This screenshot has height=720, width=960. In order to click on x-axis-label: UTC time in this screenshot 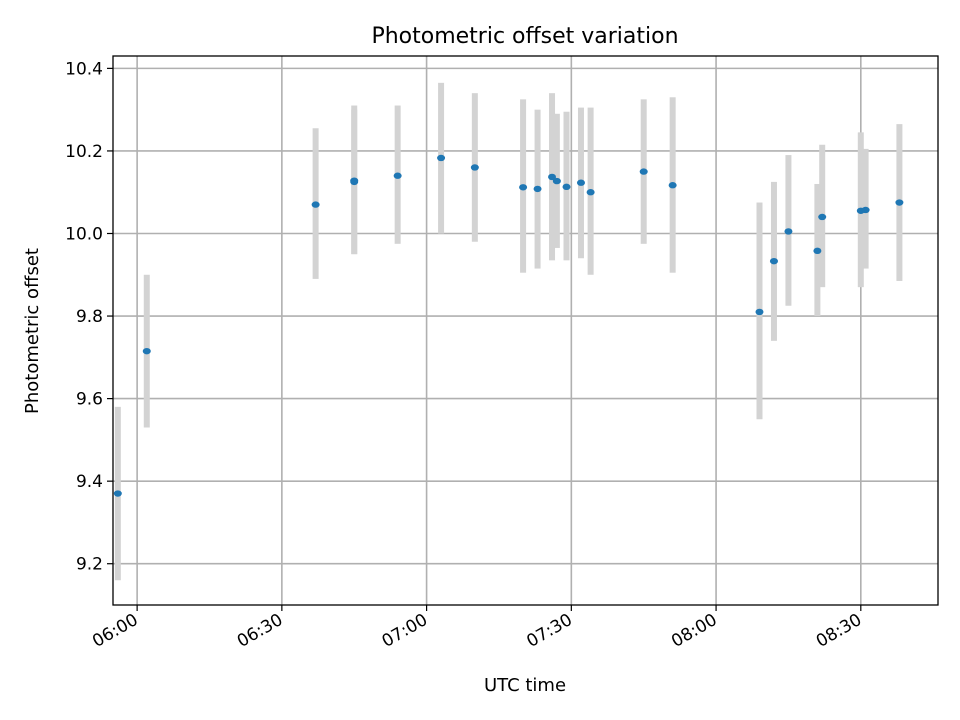, I will do `click(525, 685)`.